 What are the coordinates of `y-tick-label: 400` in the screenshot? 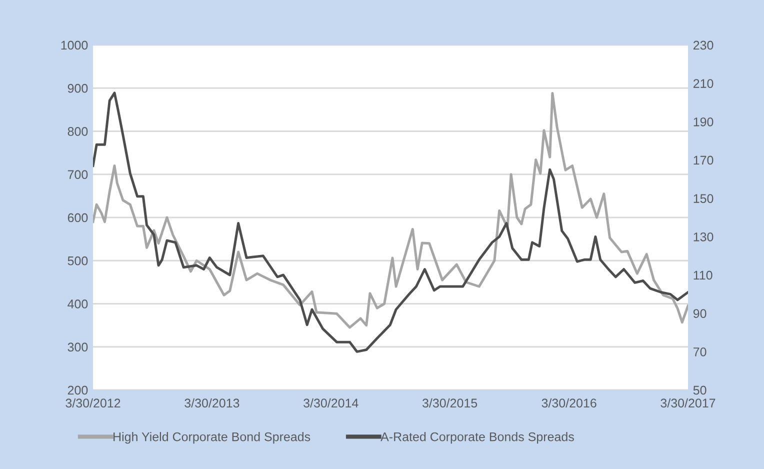 It's located at (78, 304).